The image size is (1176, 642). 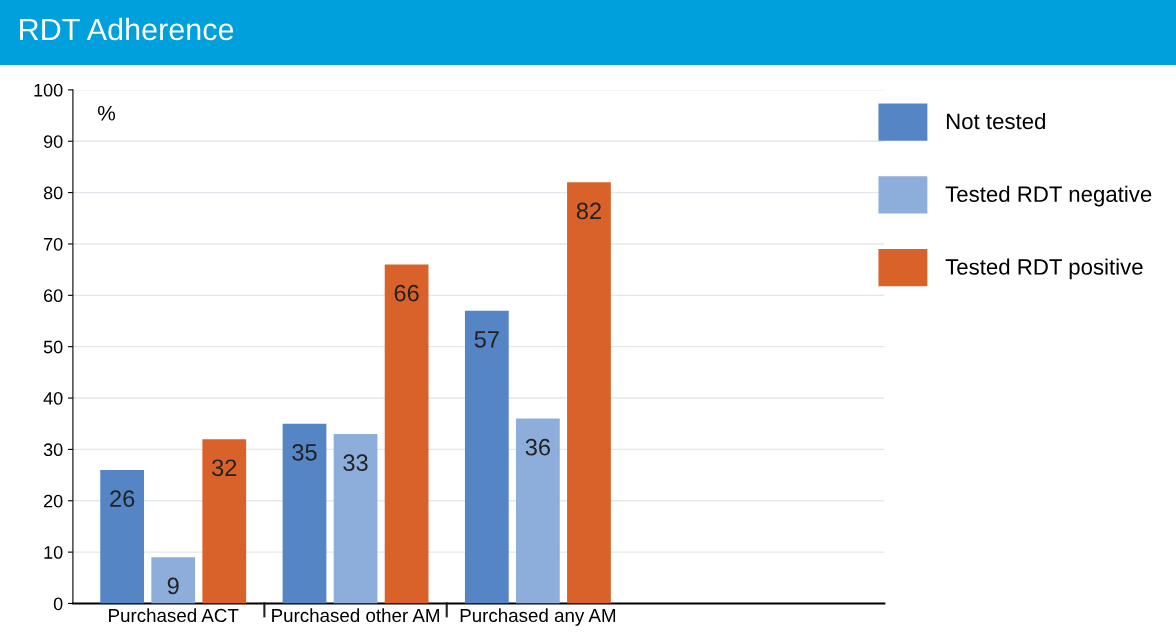 I want to click on legend-label: Tested RDT positive, so click(x=1044, y=269).